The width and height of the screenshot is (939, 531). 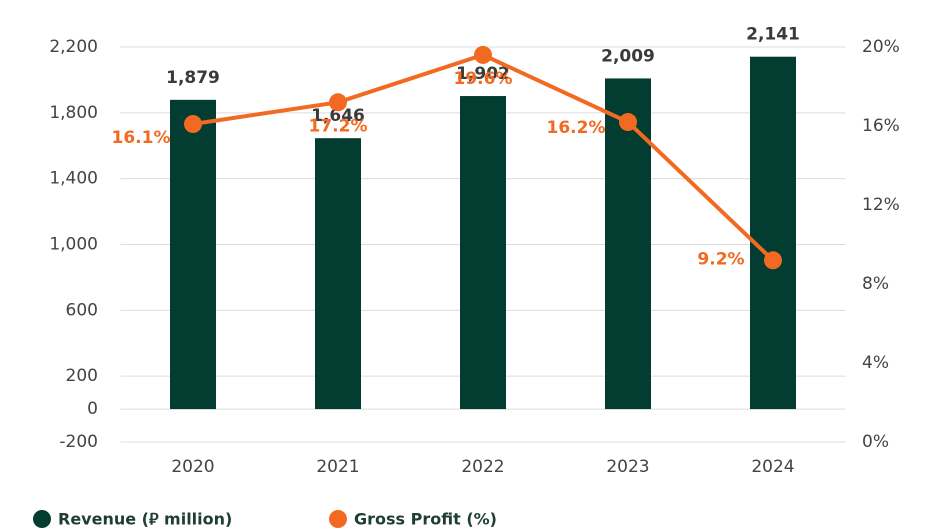 I want to click on x-tick-label: 2024, so click(x=772, y=467).